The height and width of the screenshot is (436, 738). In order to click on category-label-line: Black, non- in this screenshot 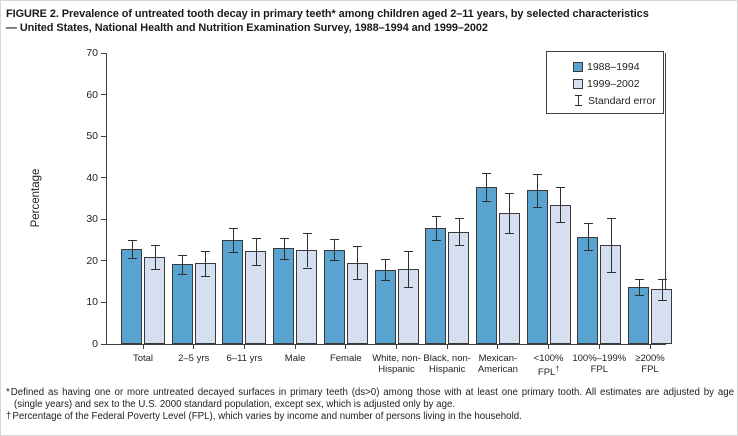, I will do `click(447, 358)`.